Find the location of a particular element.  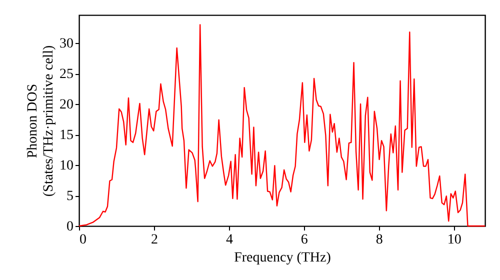

y-tick-label: 25 is located at coordinates (67, 74).